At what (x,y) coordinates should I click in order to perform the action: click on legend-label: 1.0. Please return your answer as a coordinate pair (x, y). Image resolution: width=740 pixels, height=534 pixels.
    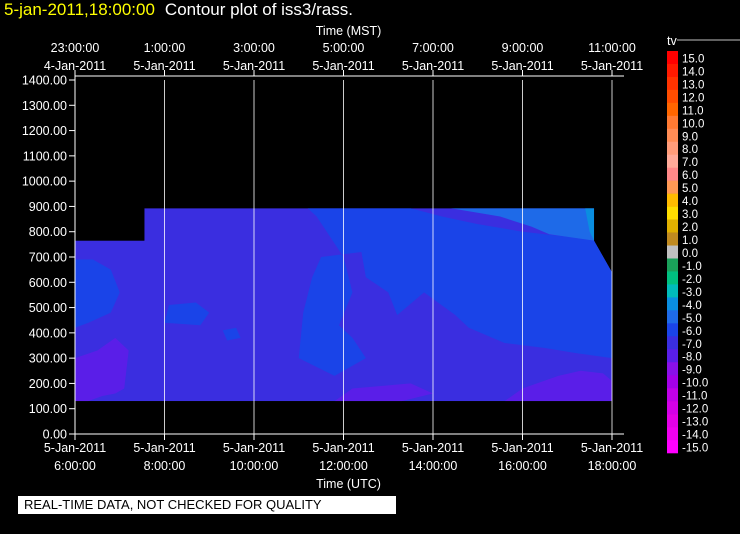
    Looking at the image, I should click on (690, 241).